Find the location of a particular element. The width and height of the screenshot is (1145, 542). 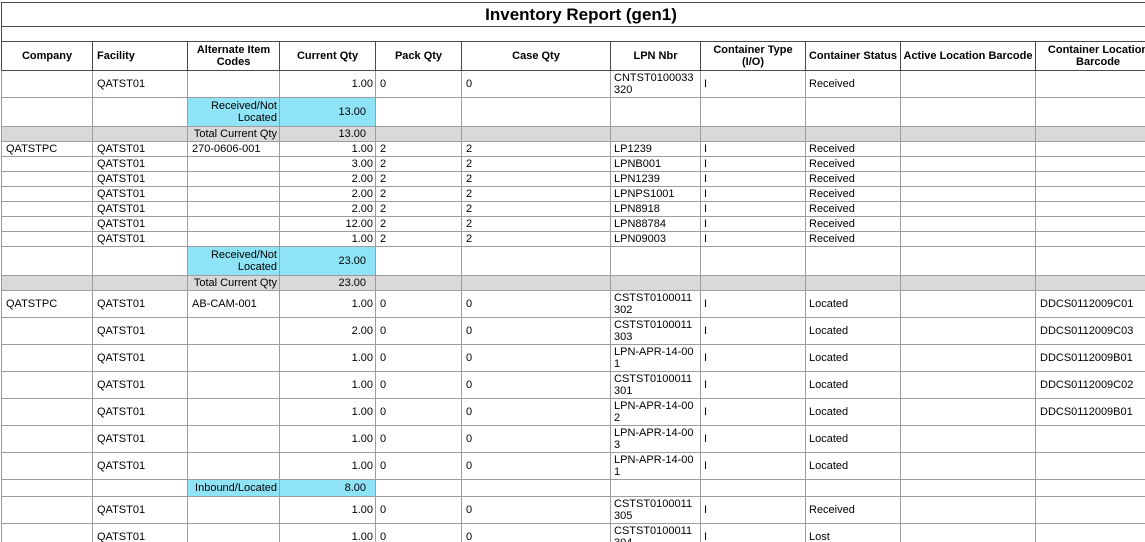

table-row: QATST01 1.00 0 0 LPN-APR-14-003 I Located is located at coordinates (573, 439).